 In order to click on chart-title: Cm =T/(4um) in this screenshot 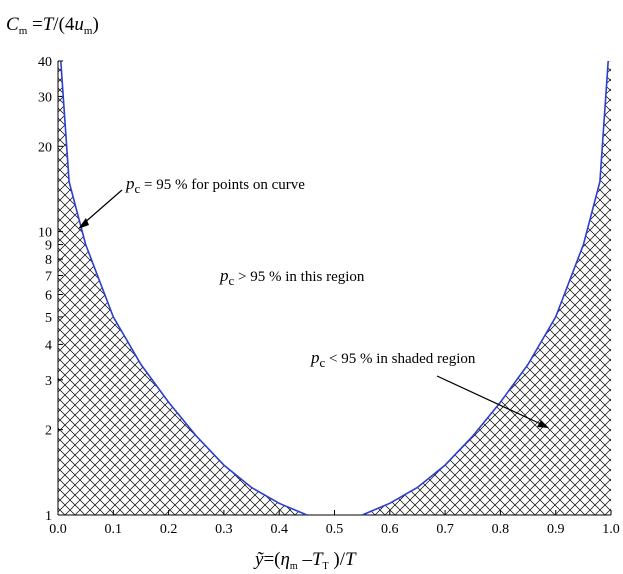, I will do `click(52, 25)`.